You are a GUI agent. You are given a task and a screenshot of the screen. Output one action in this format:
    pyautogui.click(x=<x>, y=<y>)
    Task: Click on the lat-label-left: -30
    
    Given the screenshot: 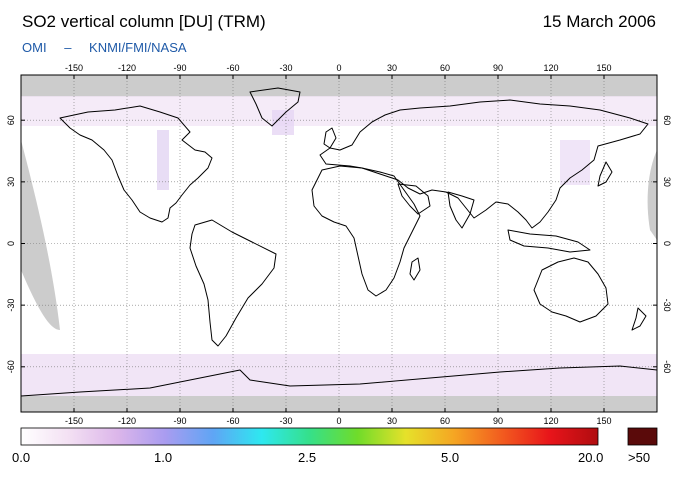 What is the action you would take?
    pyautogui.click(x=11, y=305)
    